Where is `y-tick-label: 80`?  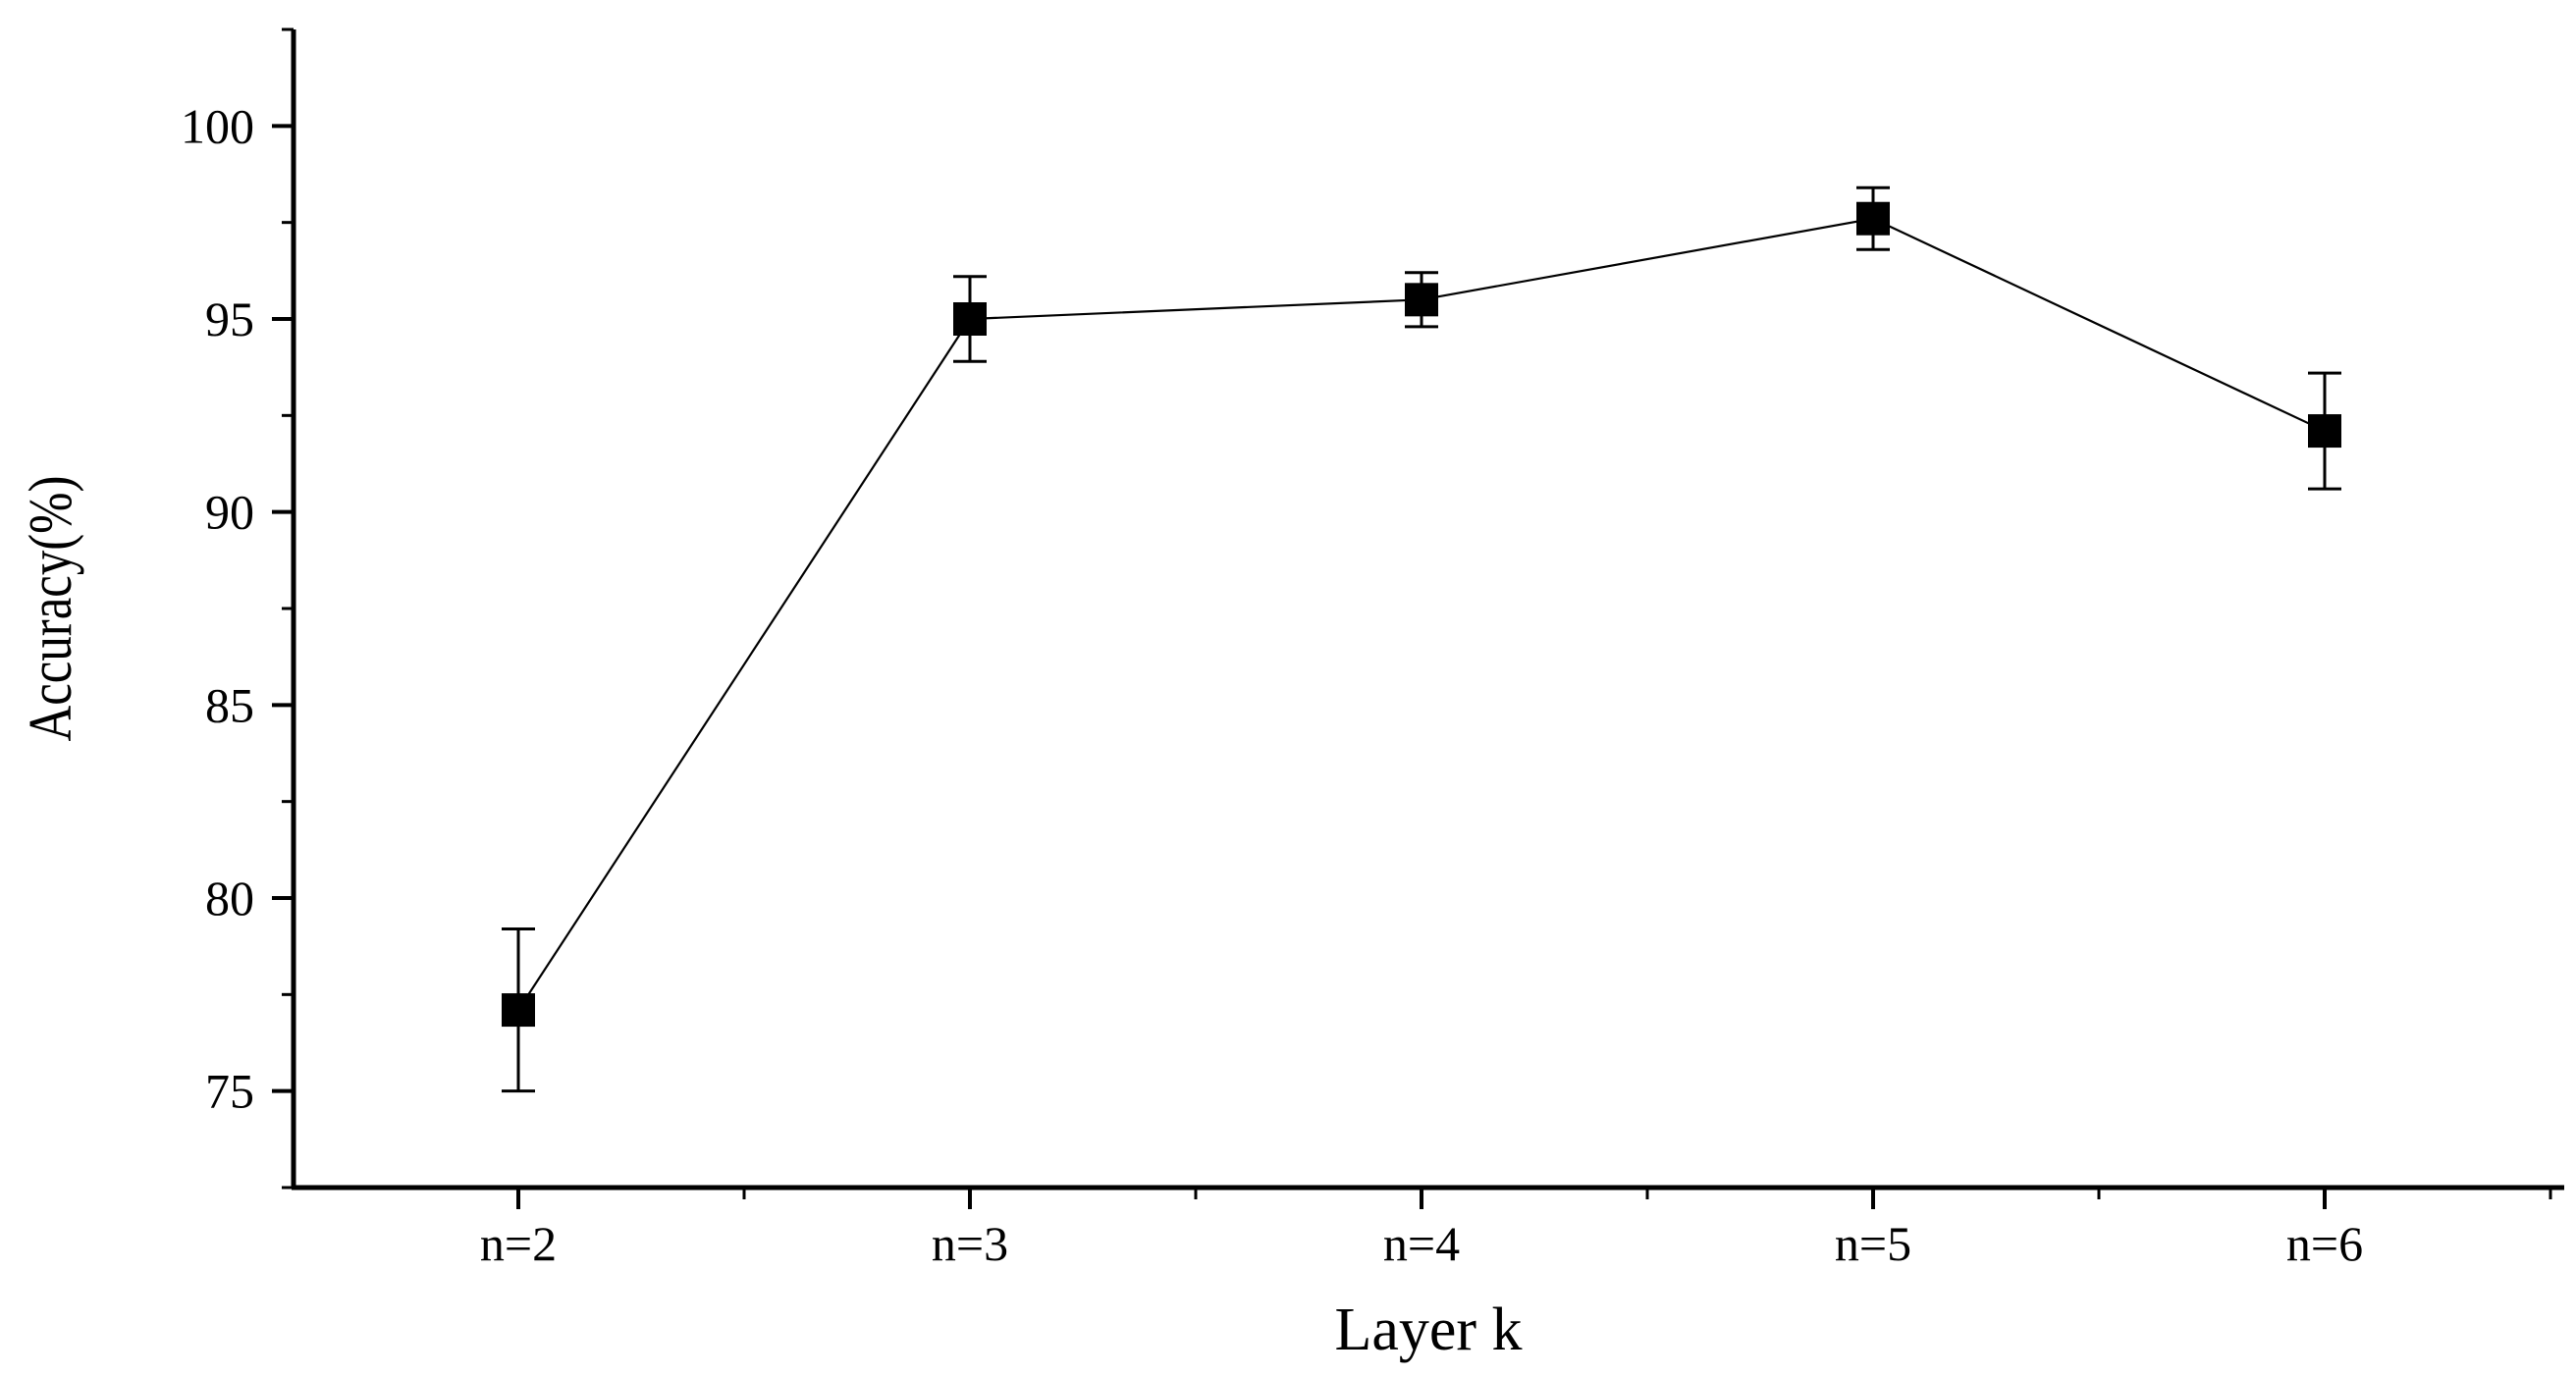
y-tick-label: 80 is located at coordinates (229, 898).